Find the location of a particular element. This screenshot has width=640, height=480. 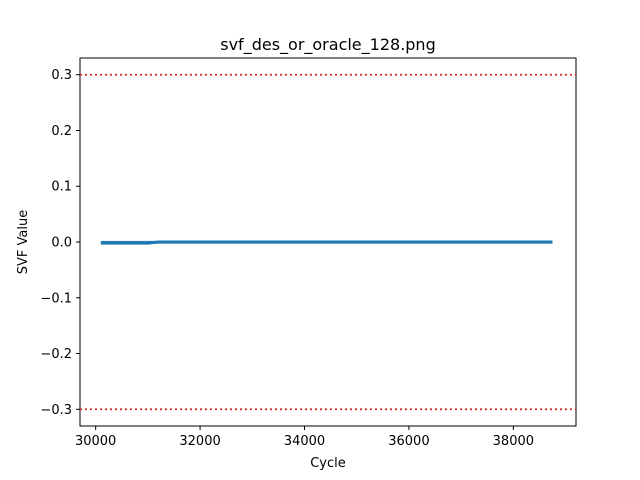

series-group is located at coordinates (326, 242).